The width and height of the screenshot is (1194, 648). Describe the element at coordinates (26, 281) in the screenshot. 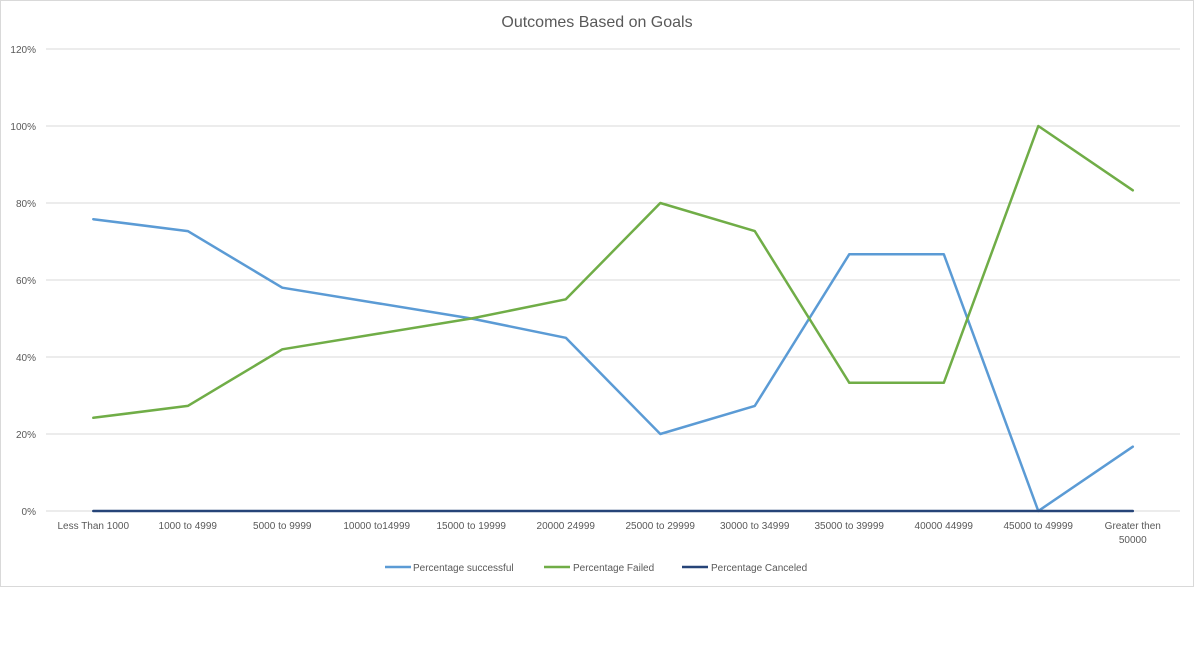

I see `y-tick-label: 60%` at that location.